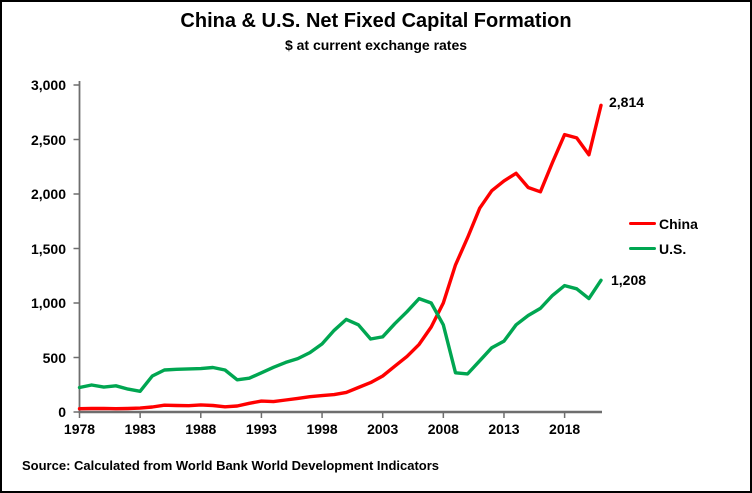 Image resolution: width=752 pixels, height=493 pixels. I want to click on y-tick-label: 1,000, so click(48, 303).